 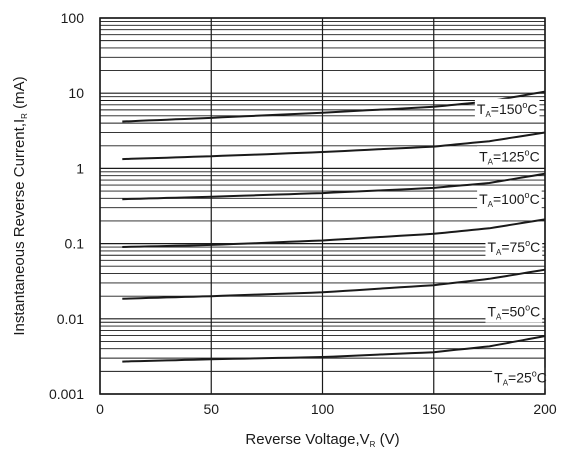 What do you see at coordinates (434, 409) in the screenshot?
I see `x-tick-label: 150` at bounding box center [434, 409].